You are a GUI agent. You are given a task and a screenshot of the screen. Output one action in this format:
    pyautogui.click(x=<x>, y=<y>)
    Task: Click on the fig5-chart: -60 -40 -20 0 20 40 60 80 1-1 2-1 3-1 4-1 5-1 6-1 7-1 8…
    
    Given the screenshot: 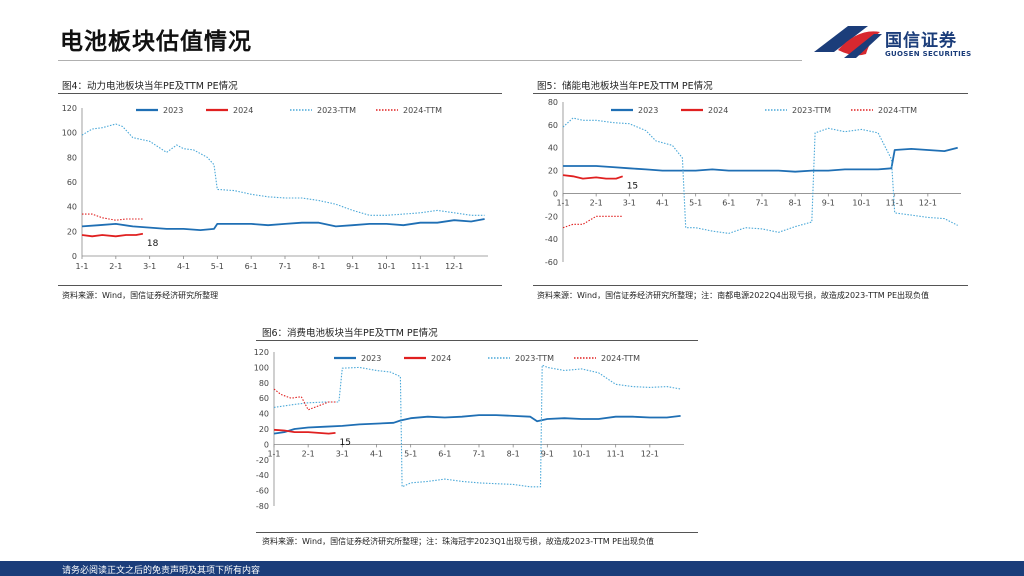 What is the action you would take?
    pyautogui.click(x=753, y=182)
    